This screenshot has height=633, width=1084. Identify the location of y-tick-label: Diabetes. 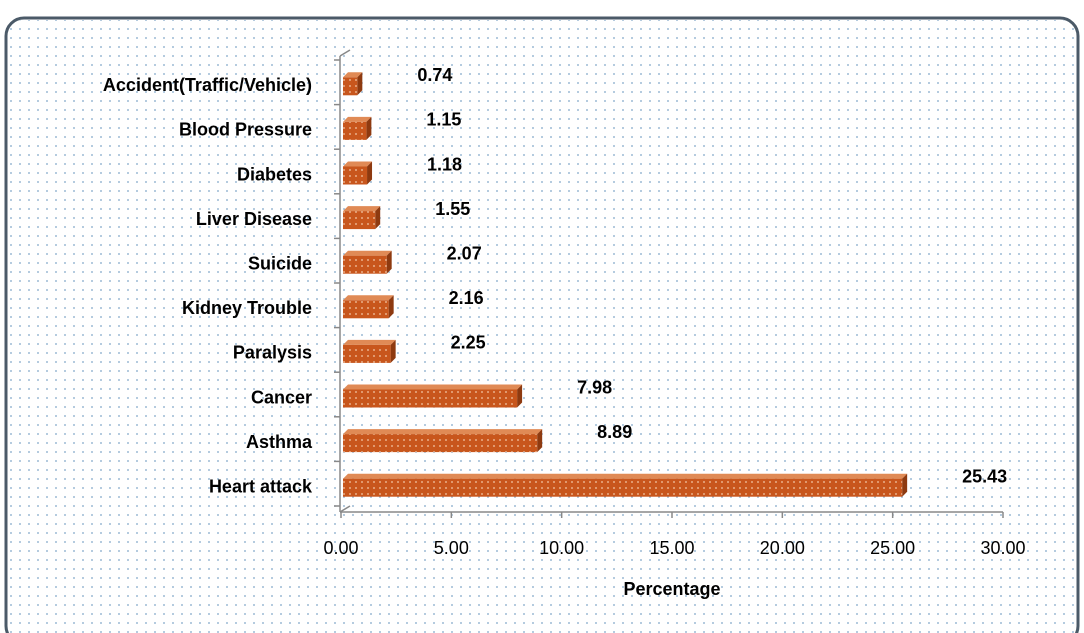
(274, 174).